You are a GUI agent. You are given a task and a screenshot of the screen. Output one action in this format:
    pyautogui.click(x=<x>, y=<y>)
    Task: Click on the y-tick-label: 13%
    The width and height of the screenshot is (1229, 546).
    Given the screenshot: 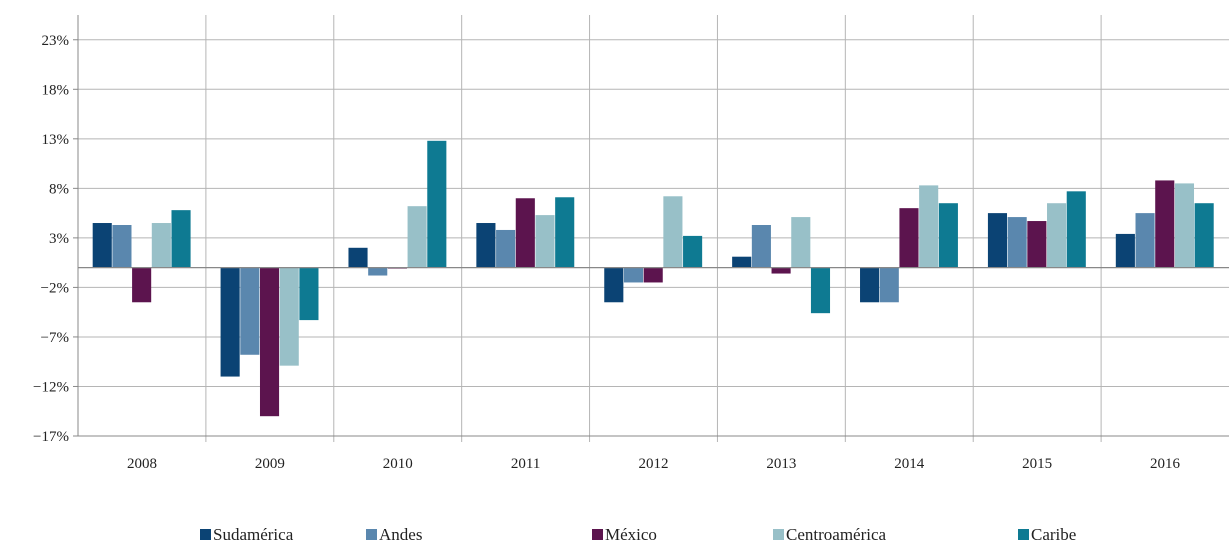 What is the action you would take?
    pyautogui.click(x=56, y=140)
    